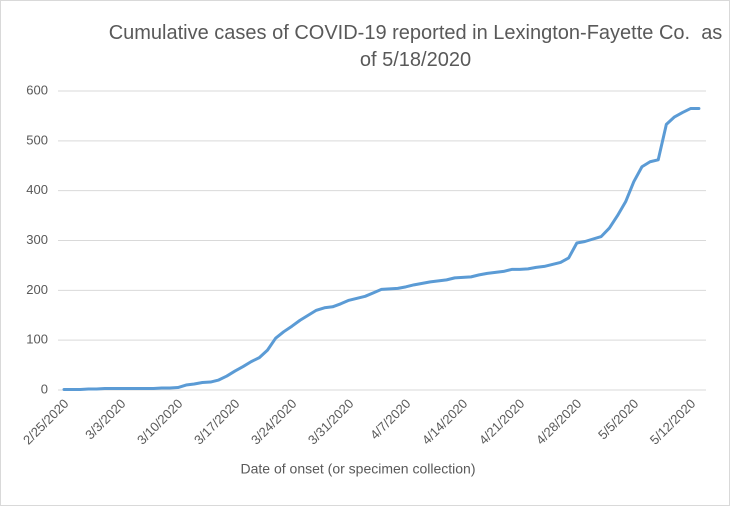 The width and height of the screenshot is (730, 506). I want to click on y-tick-label: 100, so click(37, 339).